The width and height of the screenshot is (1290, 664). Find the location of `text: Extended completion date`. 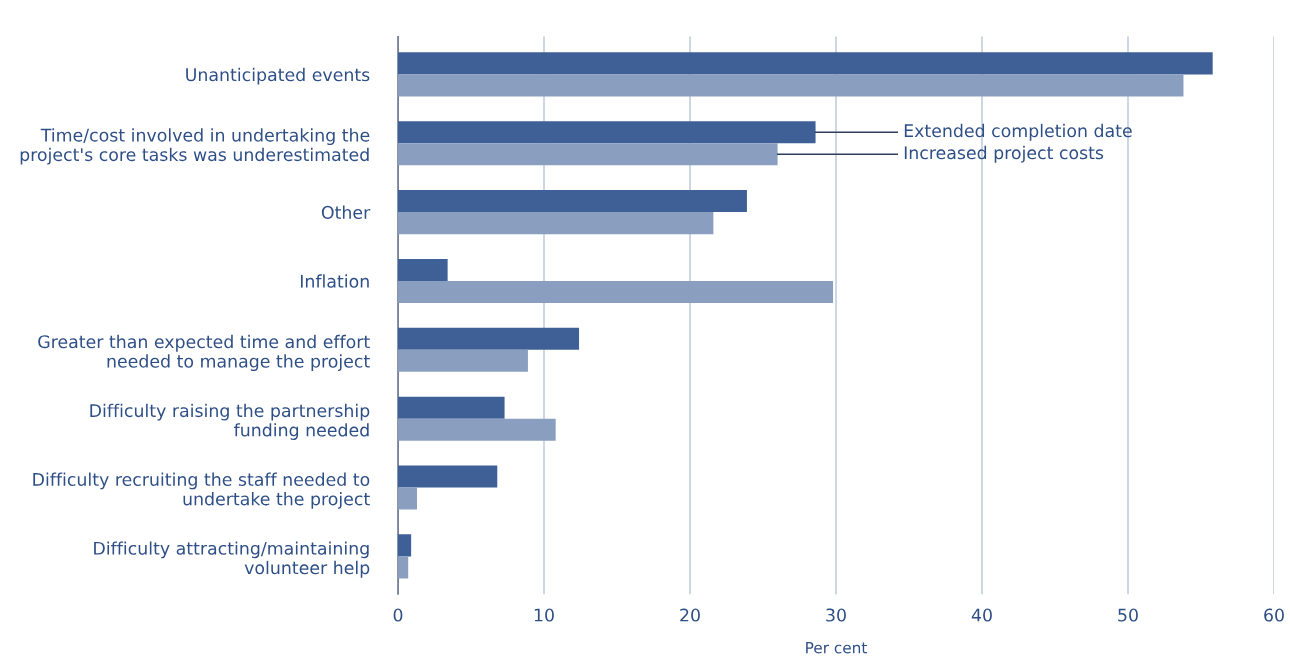

text: Extended completion date is located at coordinates (1018, 132).